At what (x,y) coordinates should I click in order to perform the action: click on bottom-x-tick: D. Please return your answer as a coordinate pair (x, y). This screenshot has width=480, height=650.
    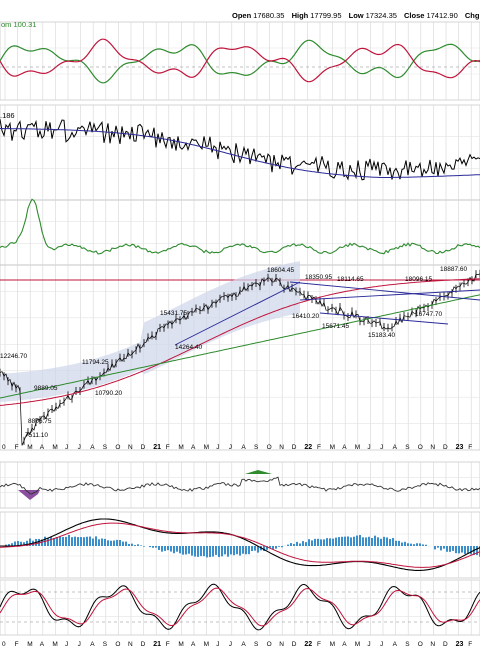
    Looking at the image, I should click on (143, 644).